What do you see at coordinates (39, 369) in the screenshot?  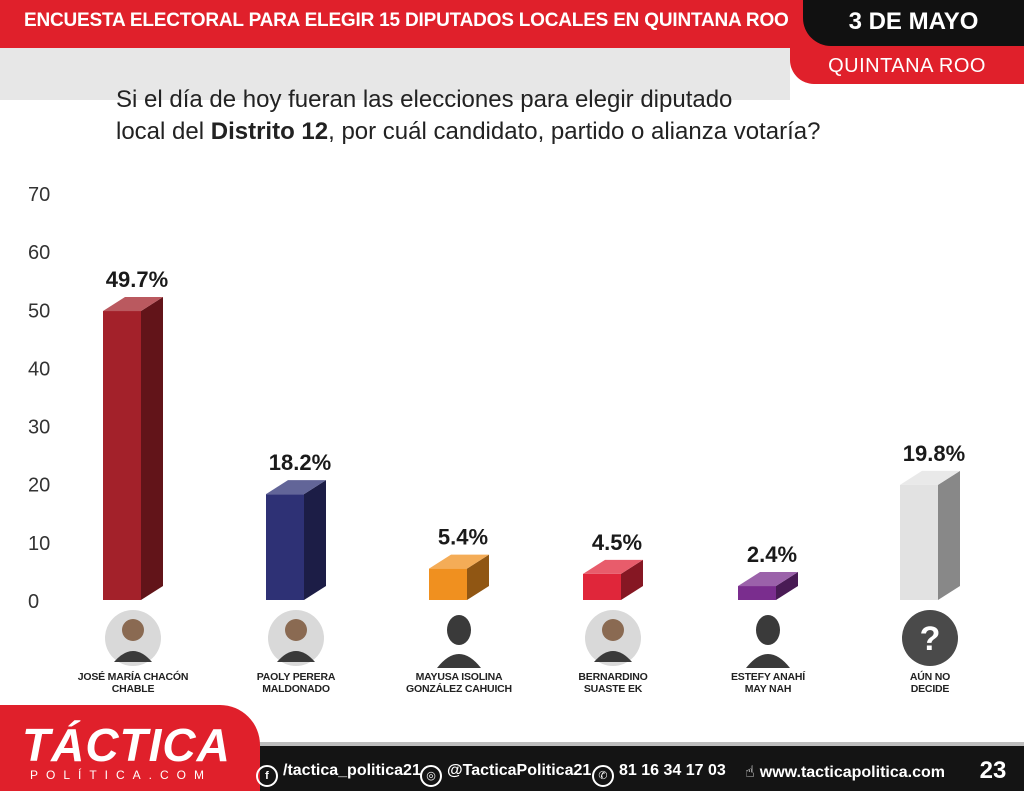 I see `y-tick-label: 40` at bounding box center [39, 369].